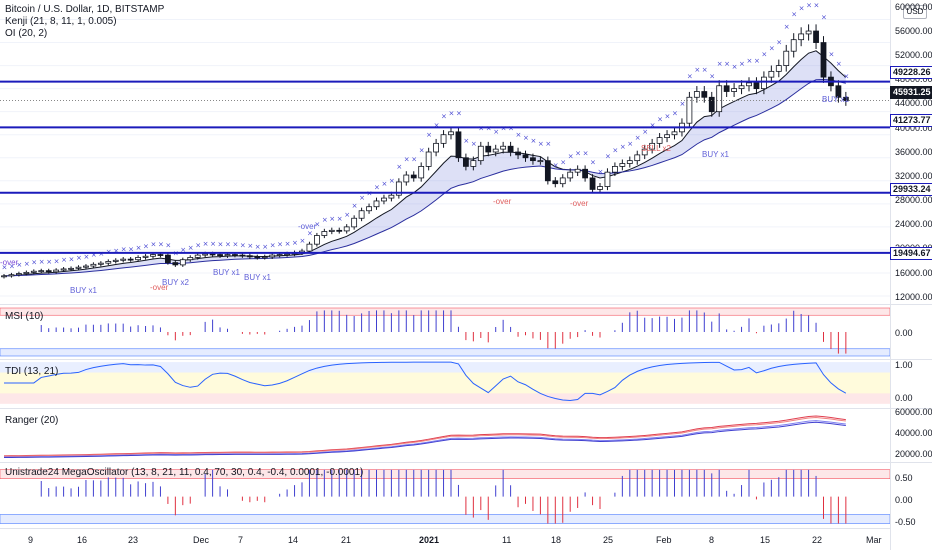 This screenshot has height=551, width=932. I want to click on ranger-legend: Ranger (20), so click(32, 420).